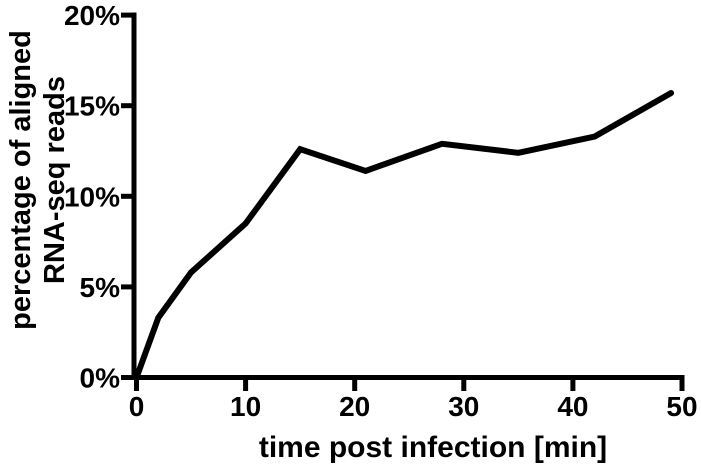 The height and width of the screenshot is (468, 701). I want to click on x-tick-label: 10, so click(245, 406).